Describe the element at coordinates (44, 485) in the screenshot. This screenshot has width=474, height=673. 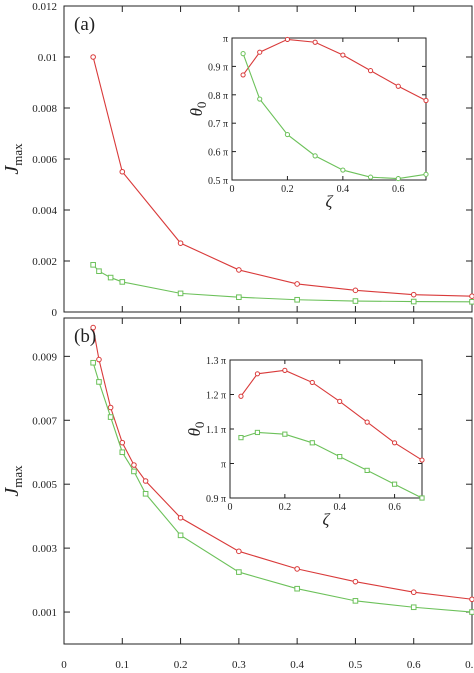
I see `main-b-ytick-label: 0.005` at that location.